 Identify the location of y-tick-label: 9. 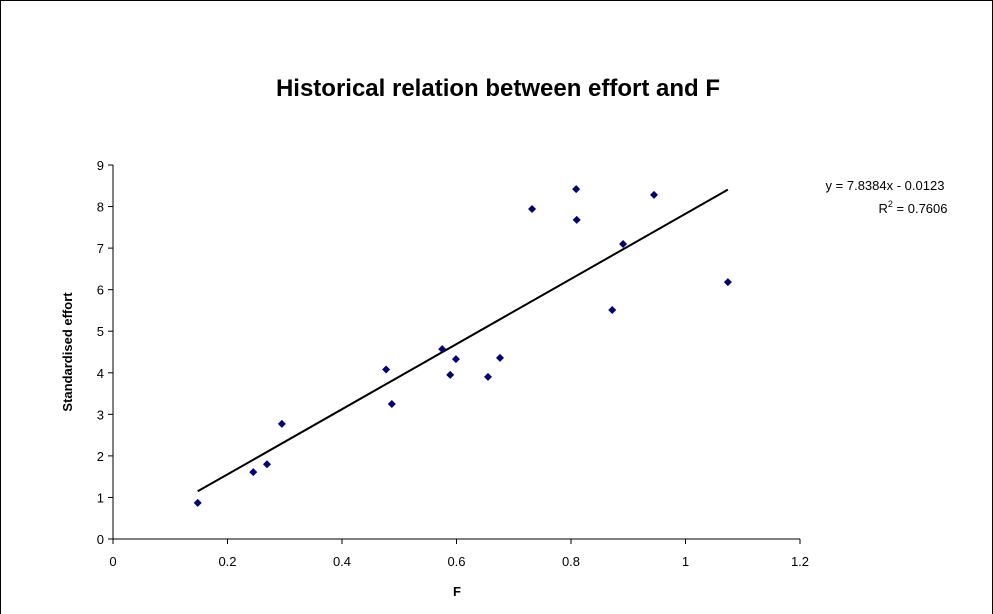
(100, 165).